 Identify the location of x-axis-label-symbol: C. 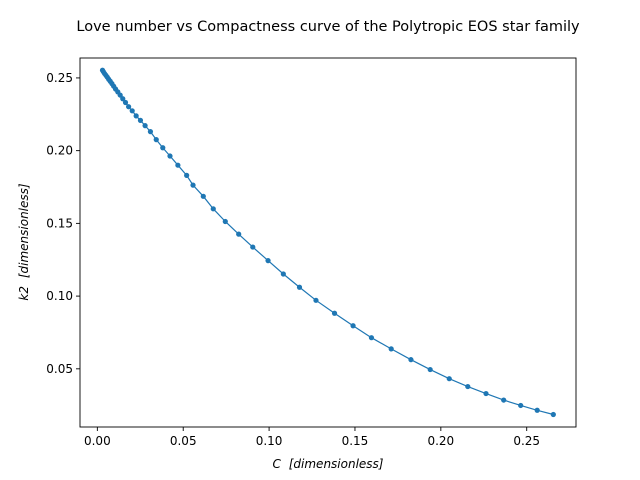
(277, 464).